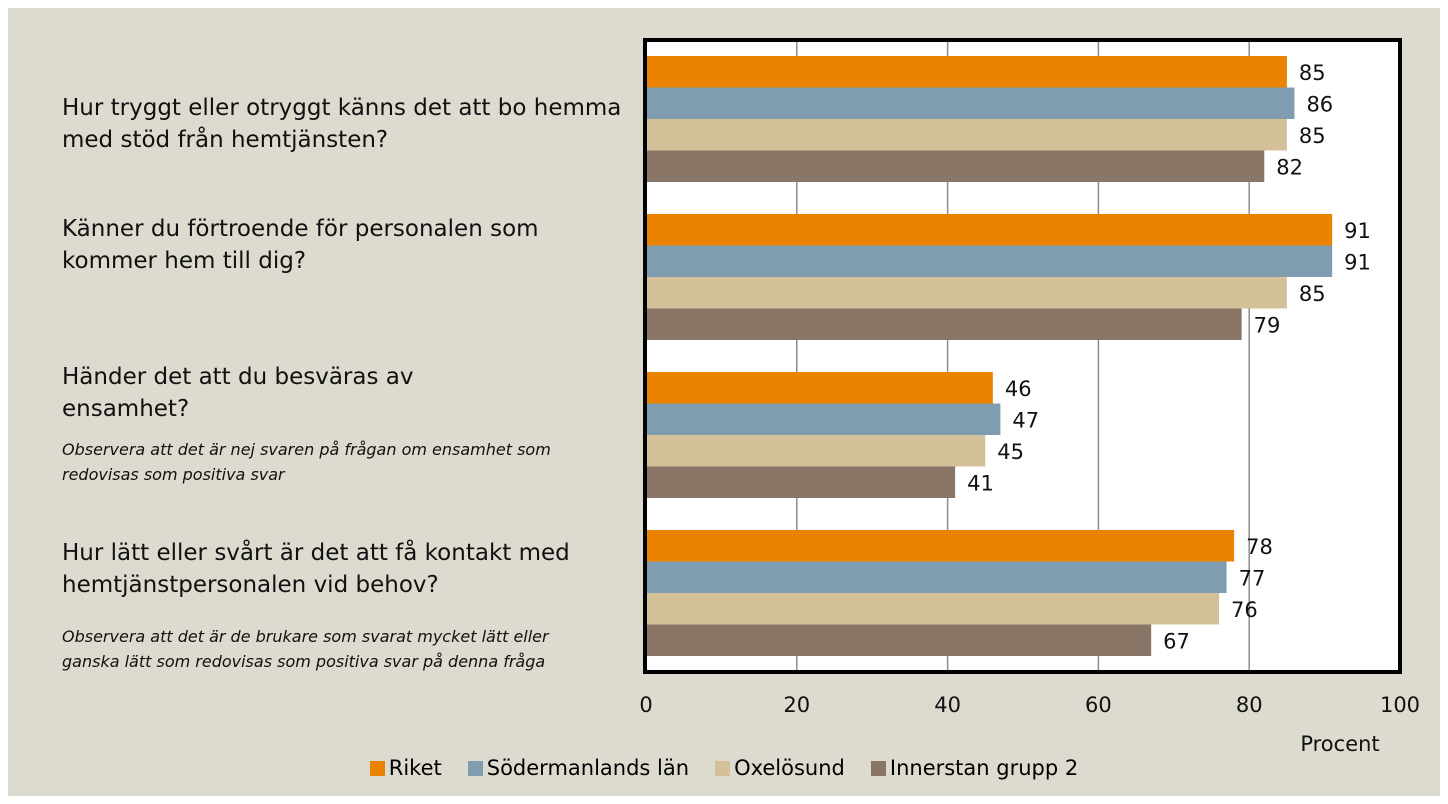  What do you see at coordinates (1252, 578) in the screenshot?
I see `data-label: 77` at bounding box center [1252, 578].